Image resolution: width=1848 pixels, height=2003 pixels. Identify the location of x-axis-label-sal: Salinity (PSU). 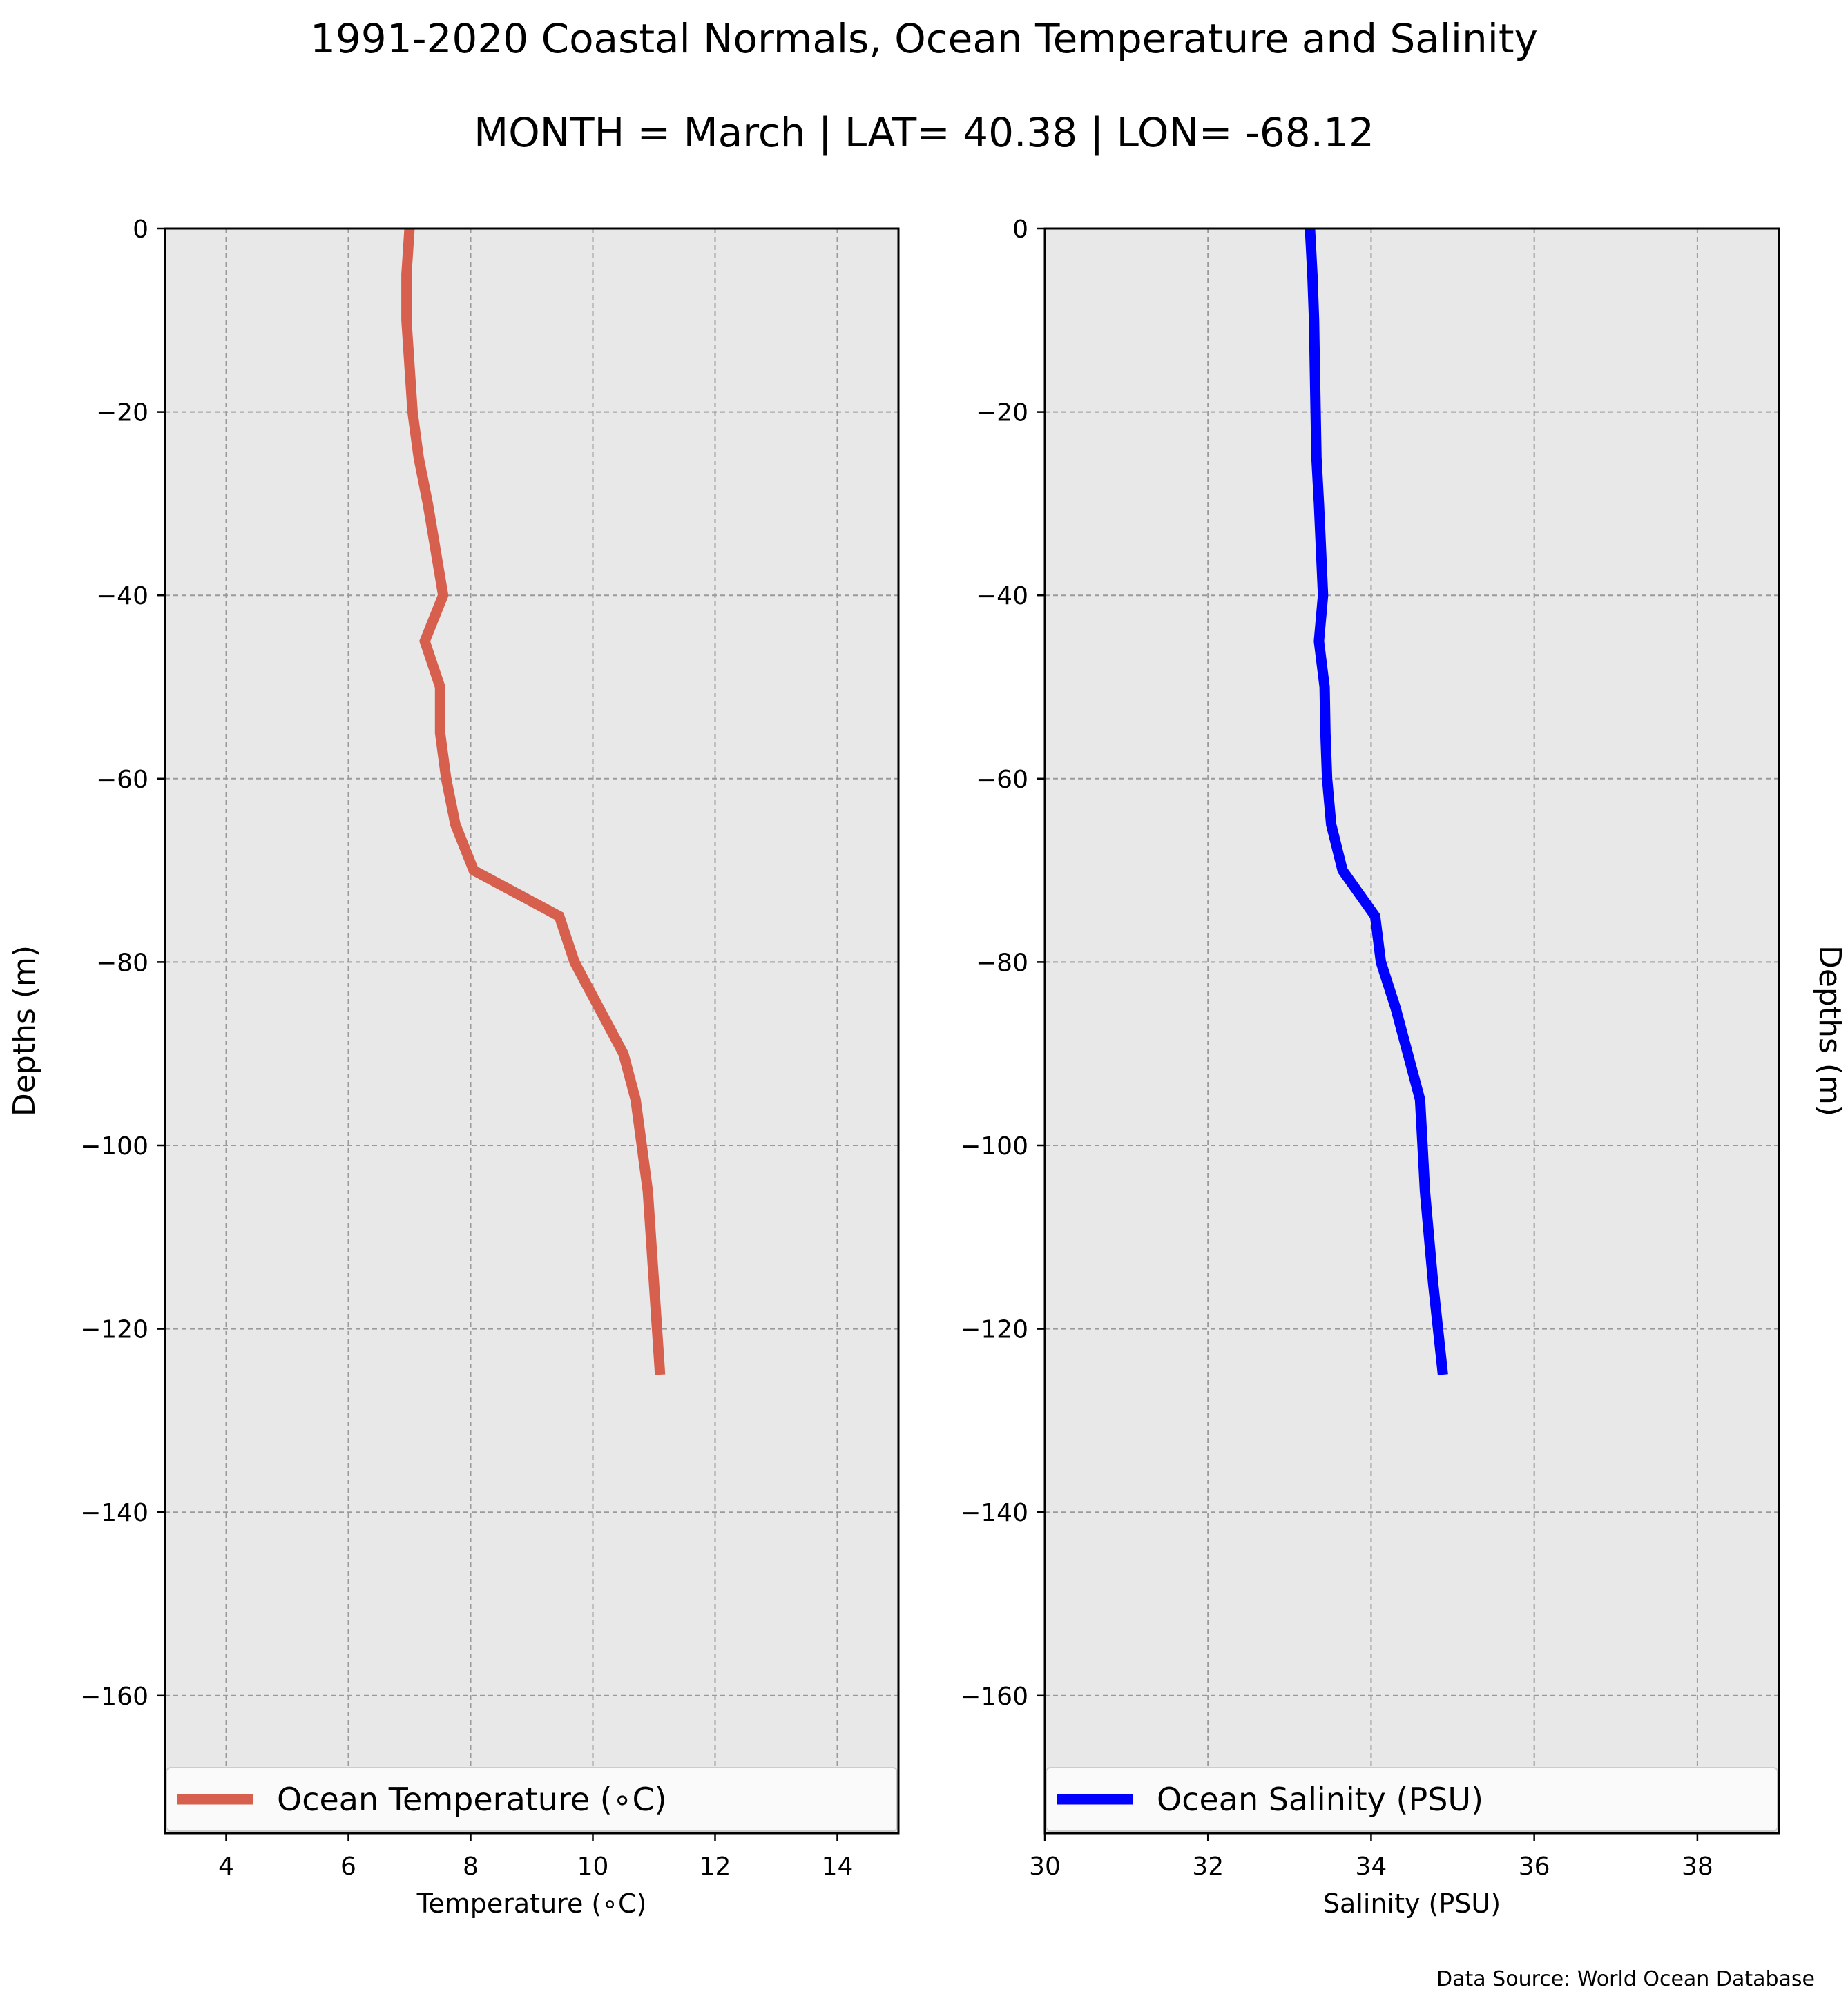
(1412, 1903).